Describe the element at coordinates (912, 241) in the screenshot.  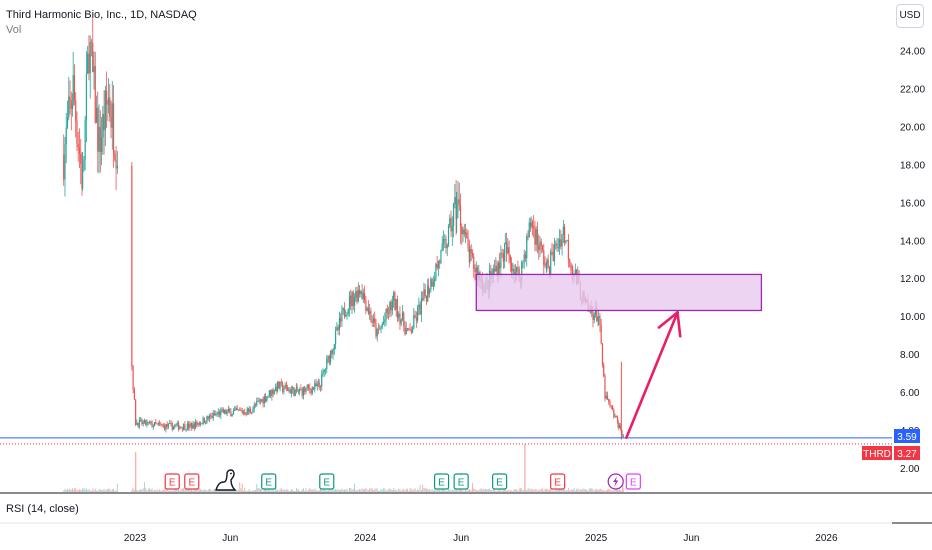
I see `y-tick-label: 14.00` at that location.